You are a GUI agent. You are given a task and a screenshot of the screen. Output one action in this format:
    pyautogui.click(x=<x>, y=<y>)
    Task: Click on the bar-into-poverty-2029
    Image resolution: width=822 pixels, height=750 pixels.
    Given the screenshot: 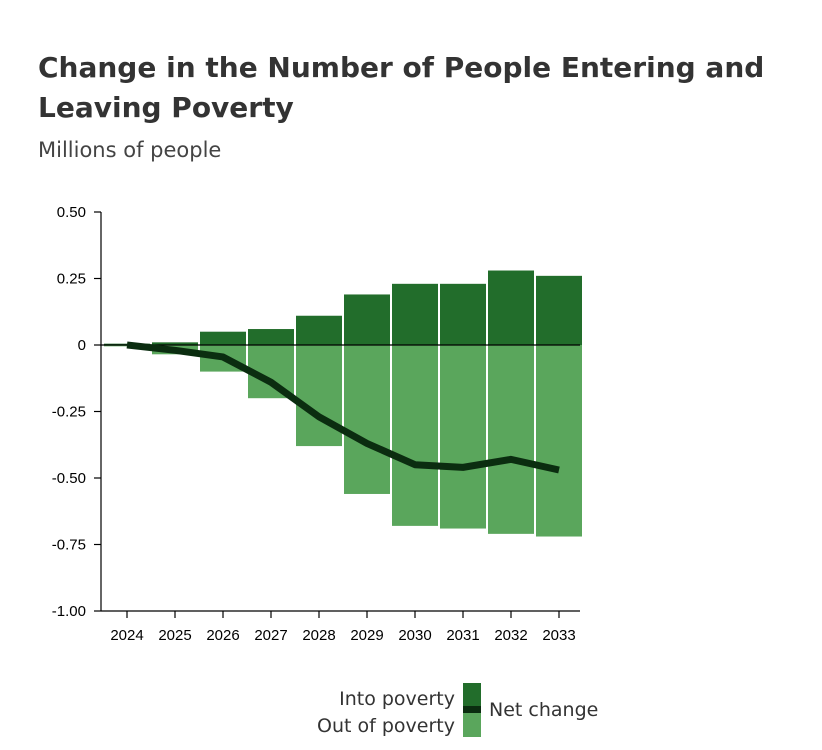 What is the action you would take?
    pyautogui.click(x=367, y=319)
    